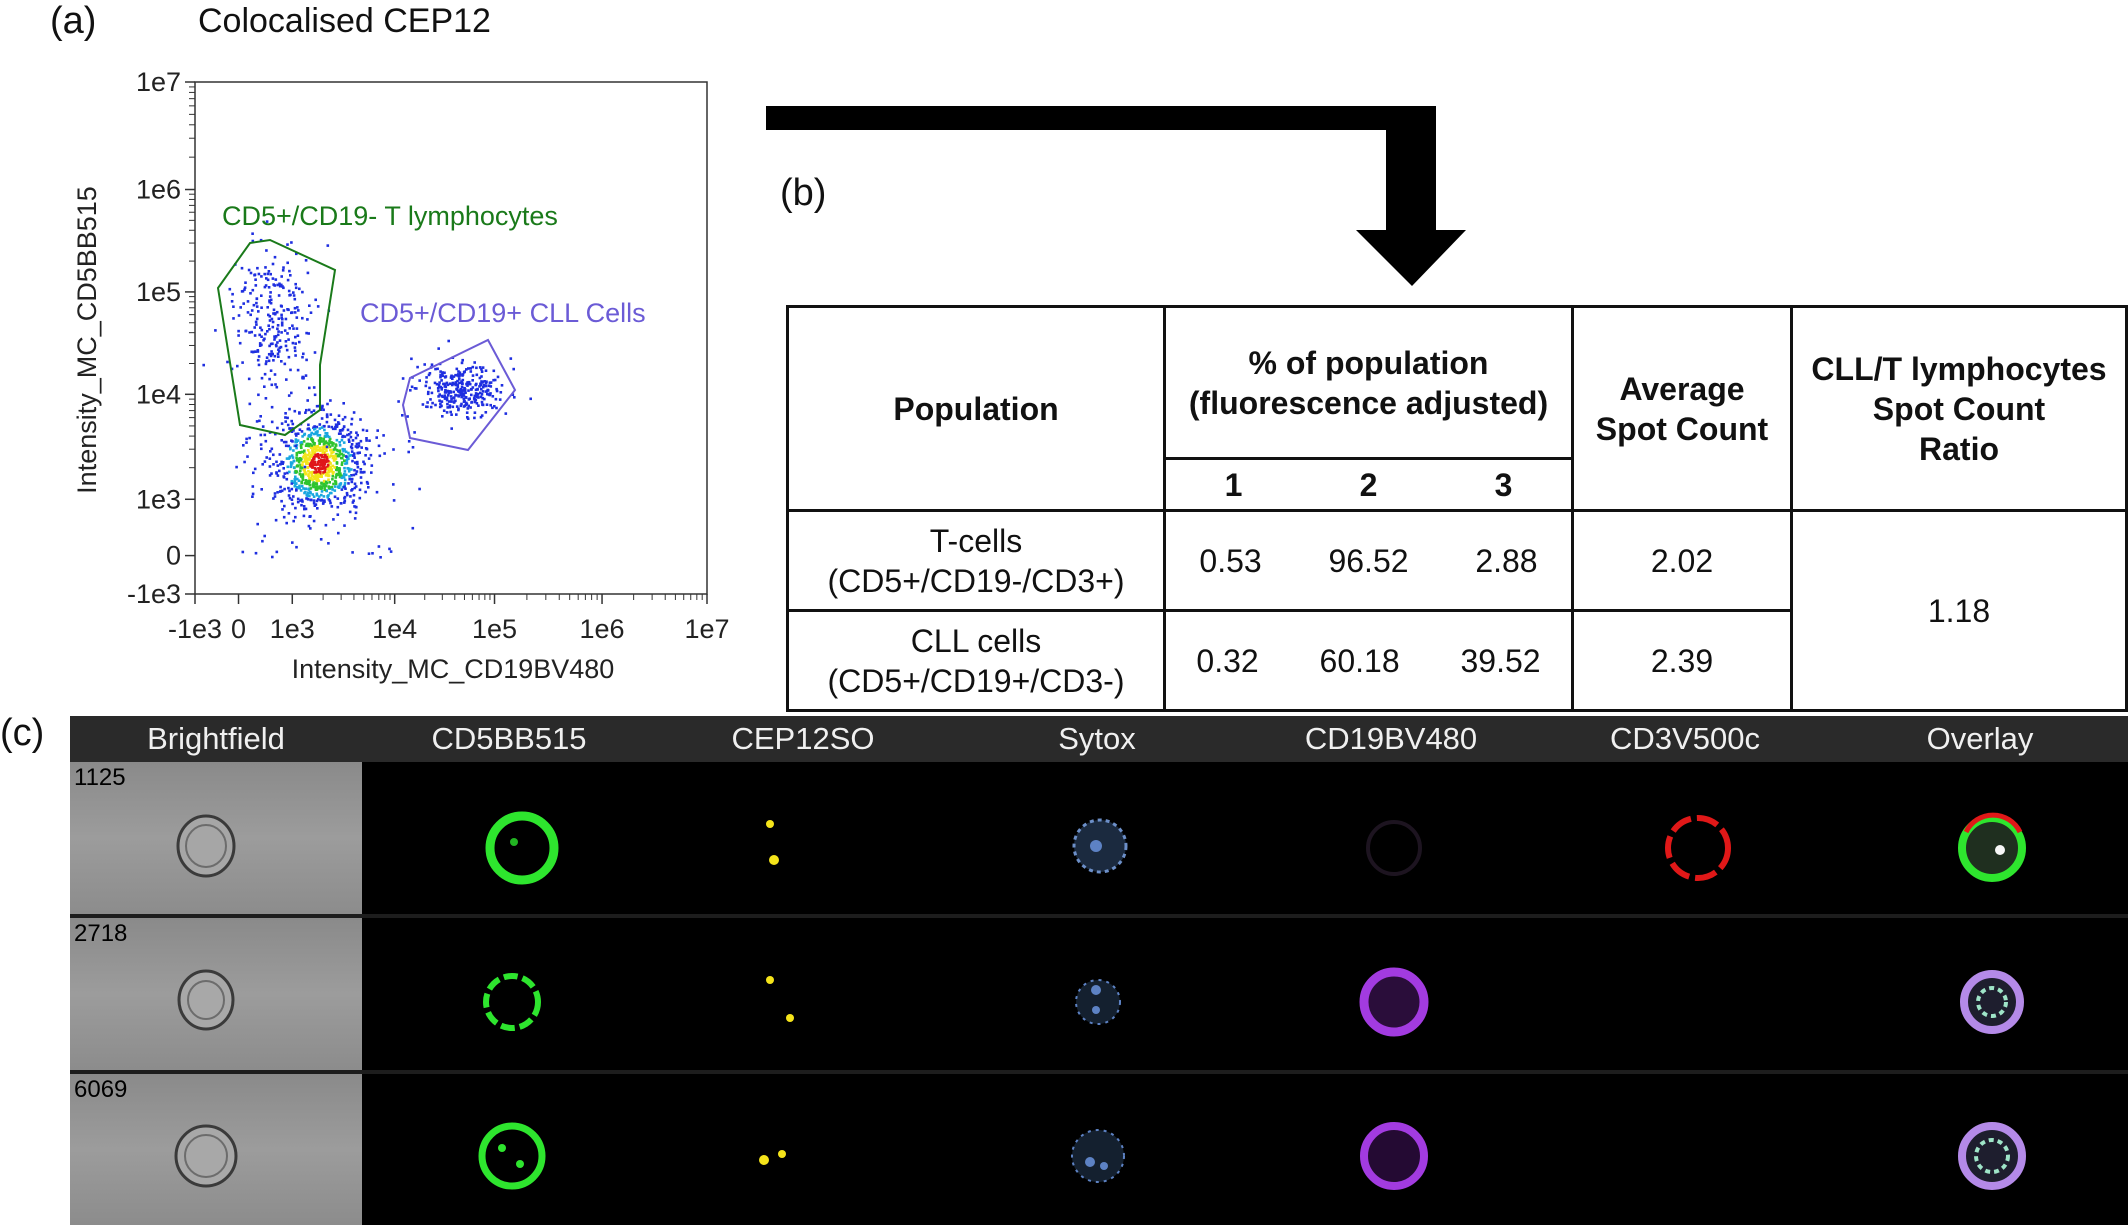  What do you see at coordinates (1368, 560) in the screenshot?
I see `value-2: 96.52` at bounding box center [1368, 560].